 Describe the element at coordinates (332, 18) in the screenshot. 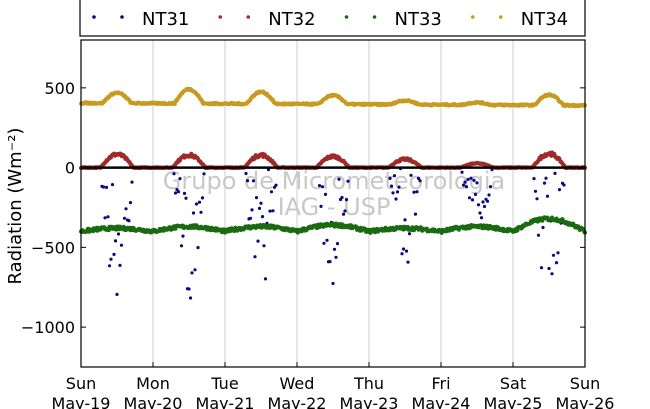

I see `legend: NT31 NT32 NT33 NT34` at that location.